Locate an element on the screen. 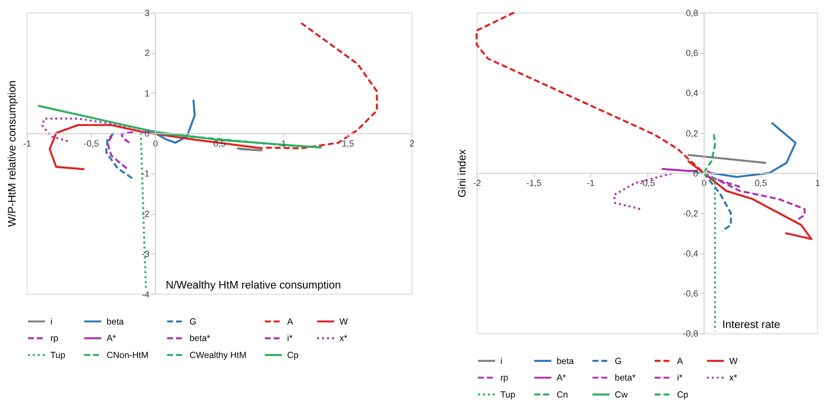 The height and width of the screenshot is (409, 826). x-axis-title: N/Wealthy HtM relative consumption is located at coordinates (253, 285).